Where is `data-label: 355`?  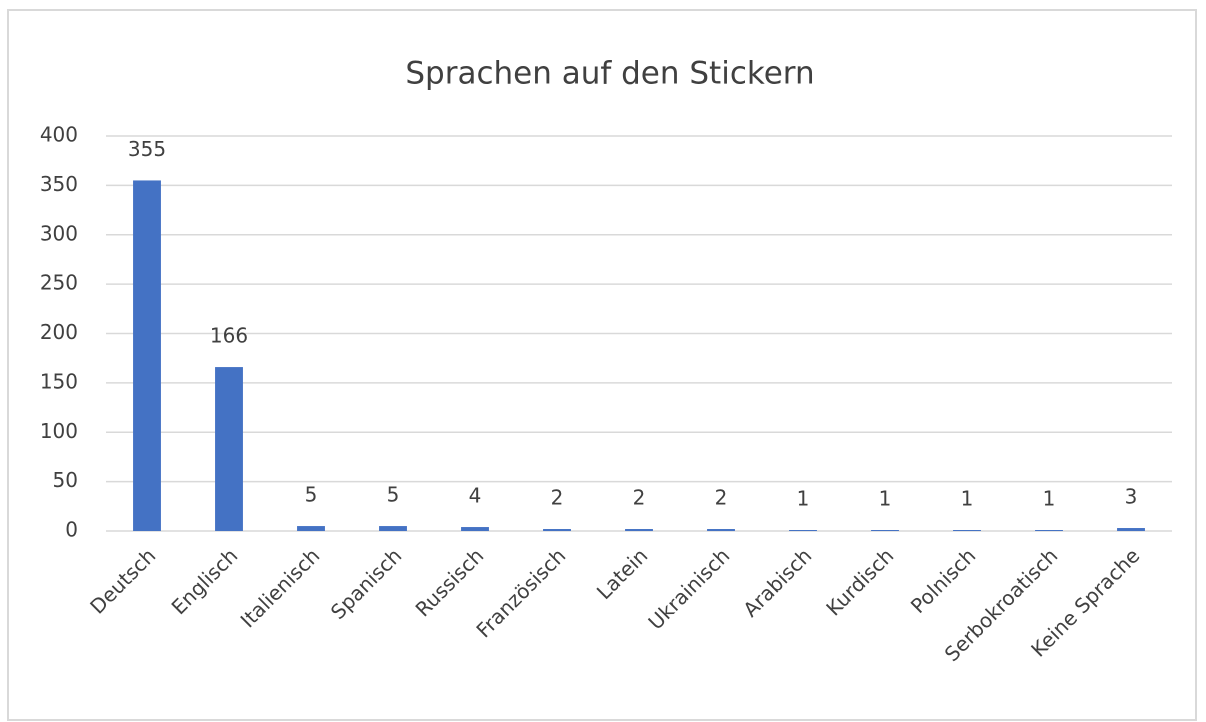 data-label: 355 is located at coordinates (147, 149).